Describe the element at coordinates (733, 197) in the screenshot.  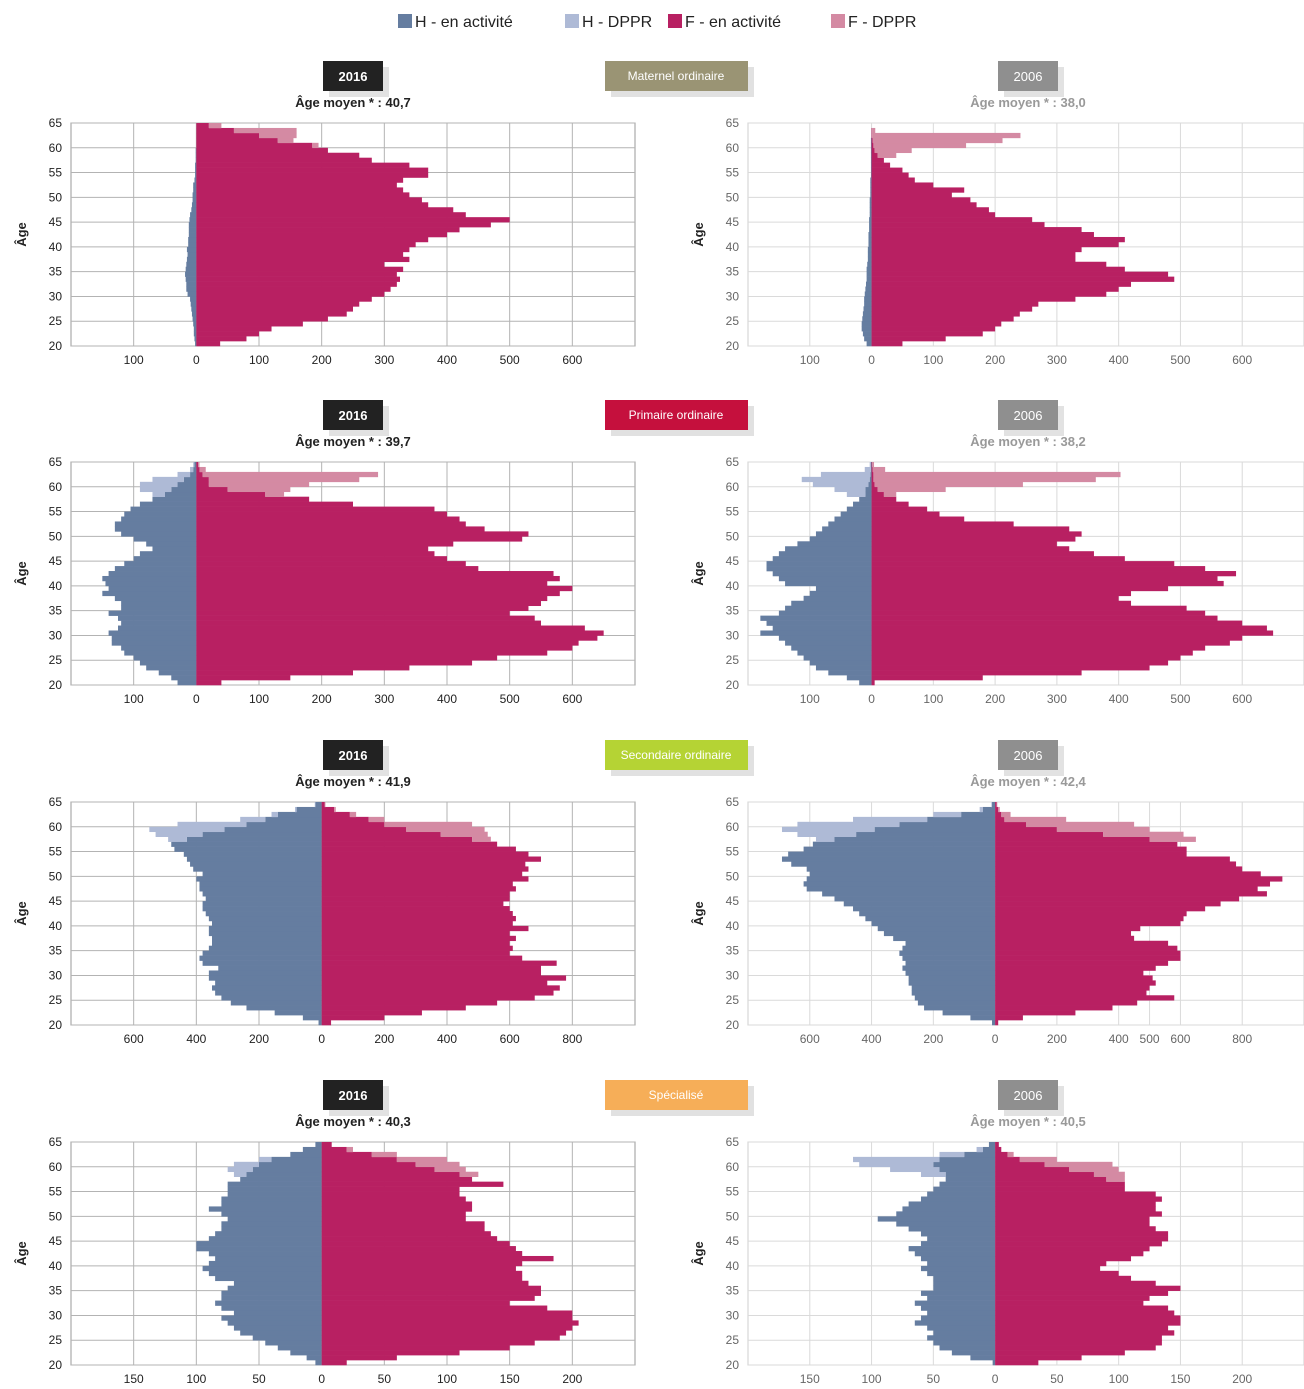
I see `y-tick-label: 50` at that location.